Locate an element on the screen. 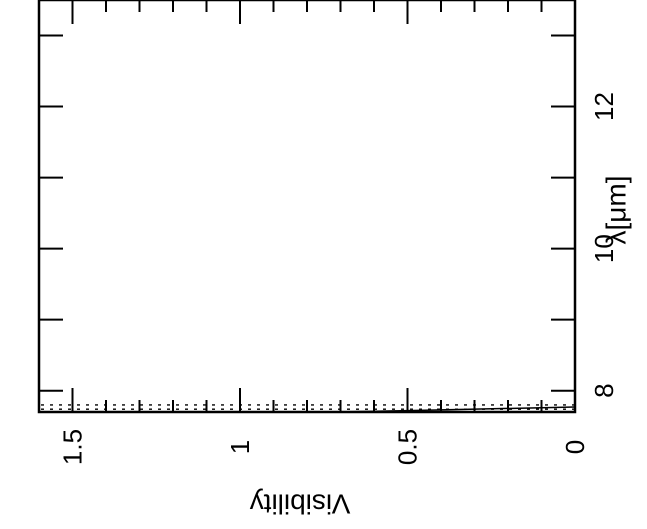 The width and height of the screenshot is (647, 529). x-tick-label: 12 is located at coordinates (604, 106).